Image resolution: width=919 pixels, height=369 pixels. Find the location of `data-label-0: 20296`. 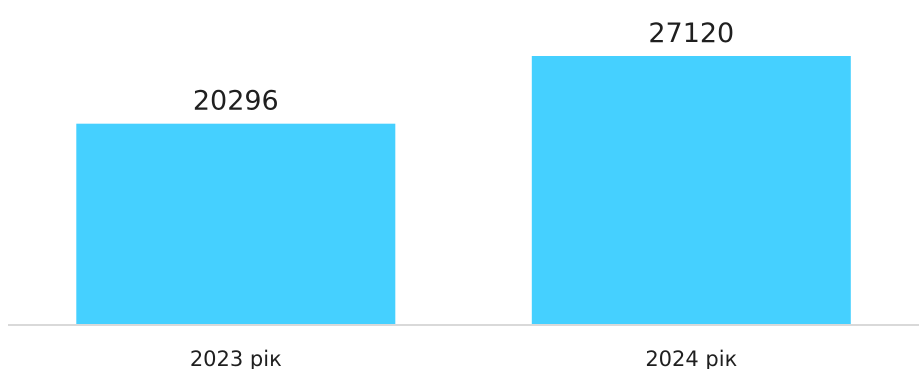

data-label-0: 20296 is located at coordinates (236, 101).